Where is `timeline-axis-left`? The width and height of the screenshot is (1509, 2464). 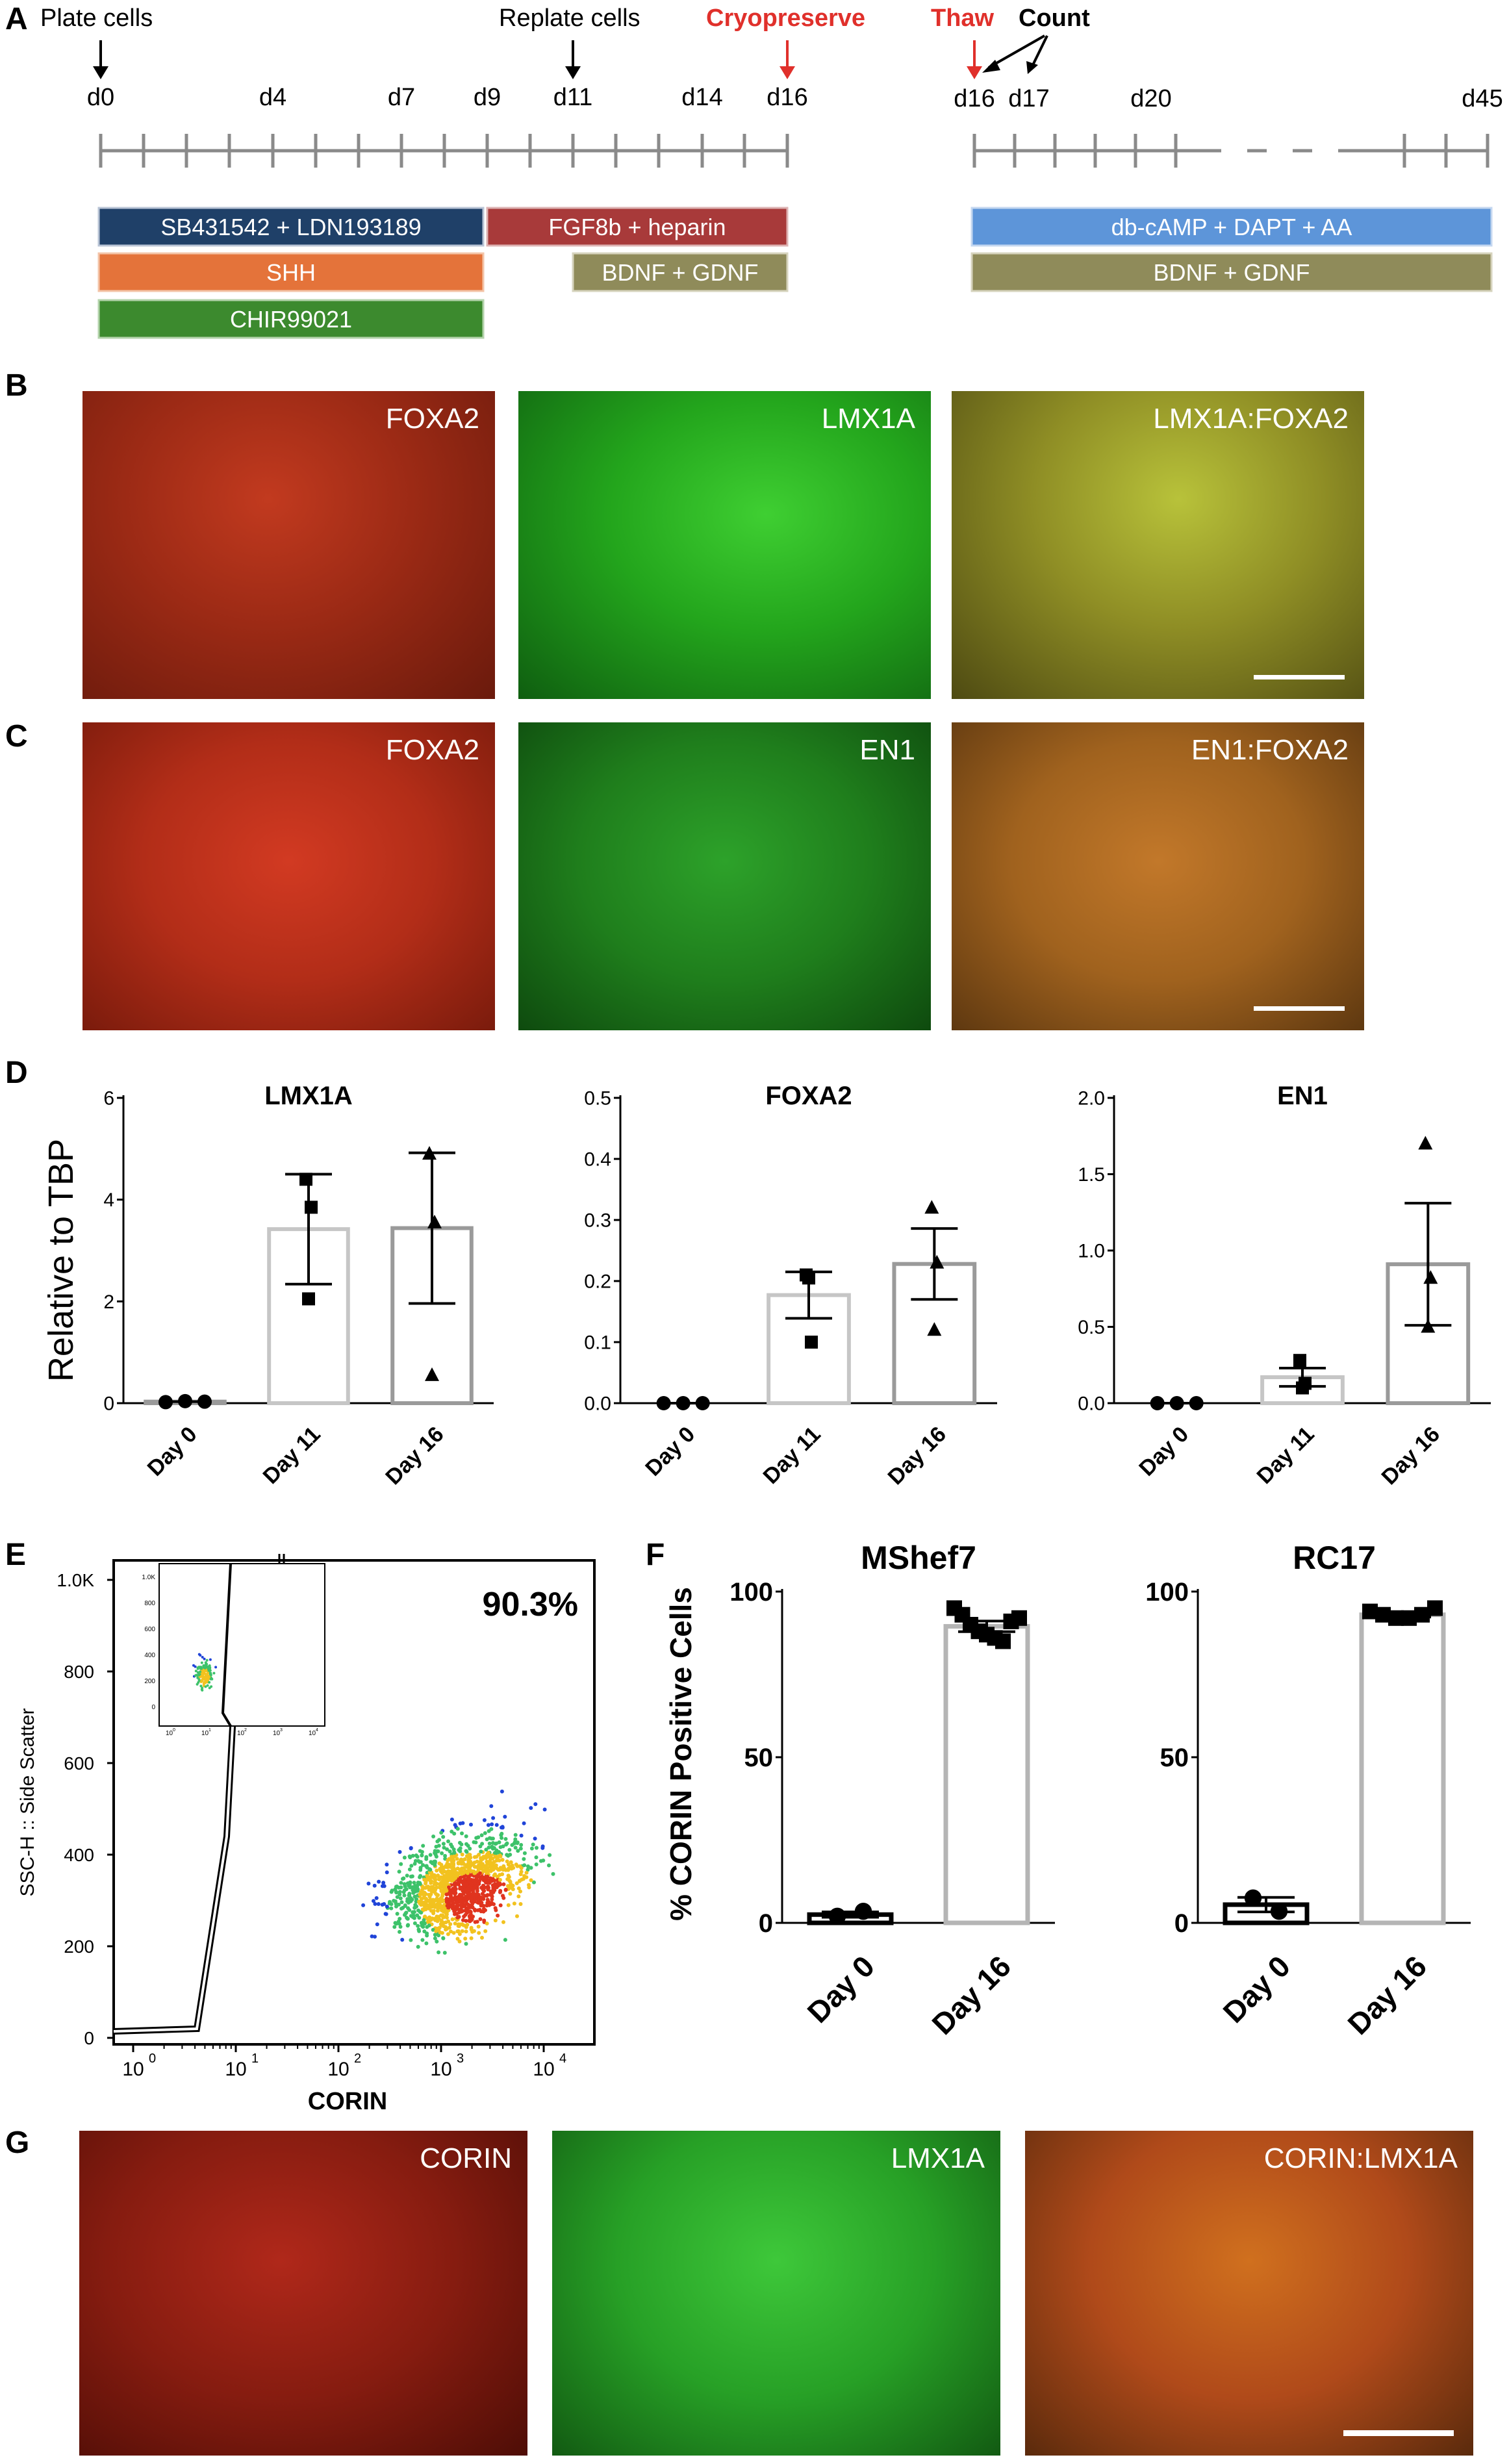
timeline-axis-left is located at coordinates (444, 151).